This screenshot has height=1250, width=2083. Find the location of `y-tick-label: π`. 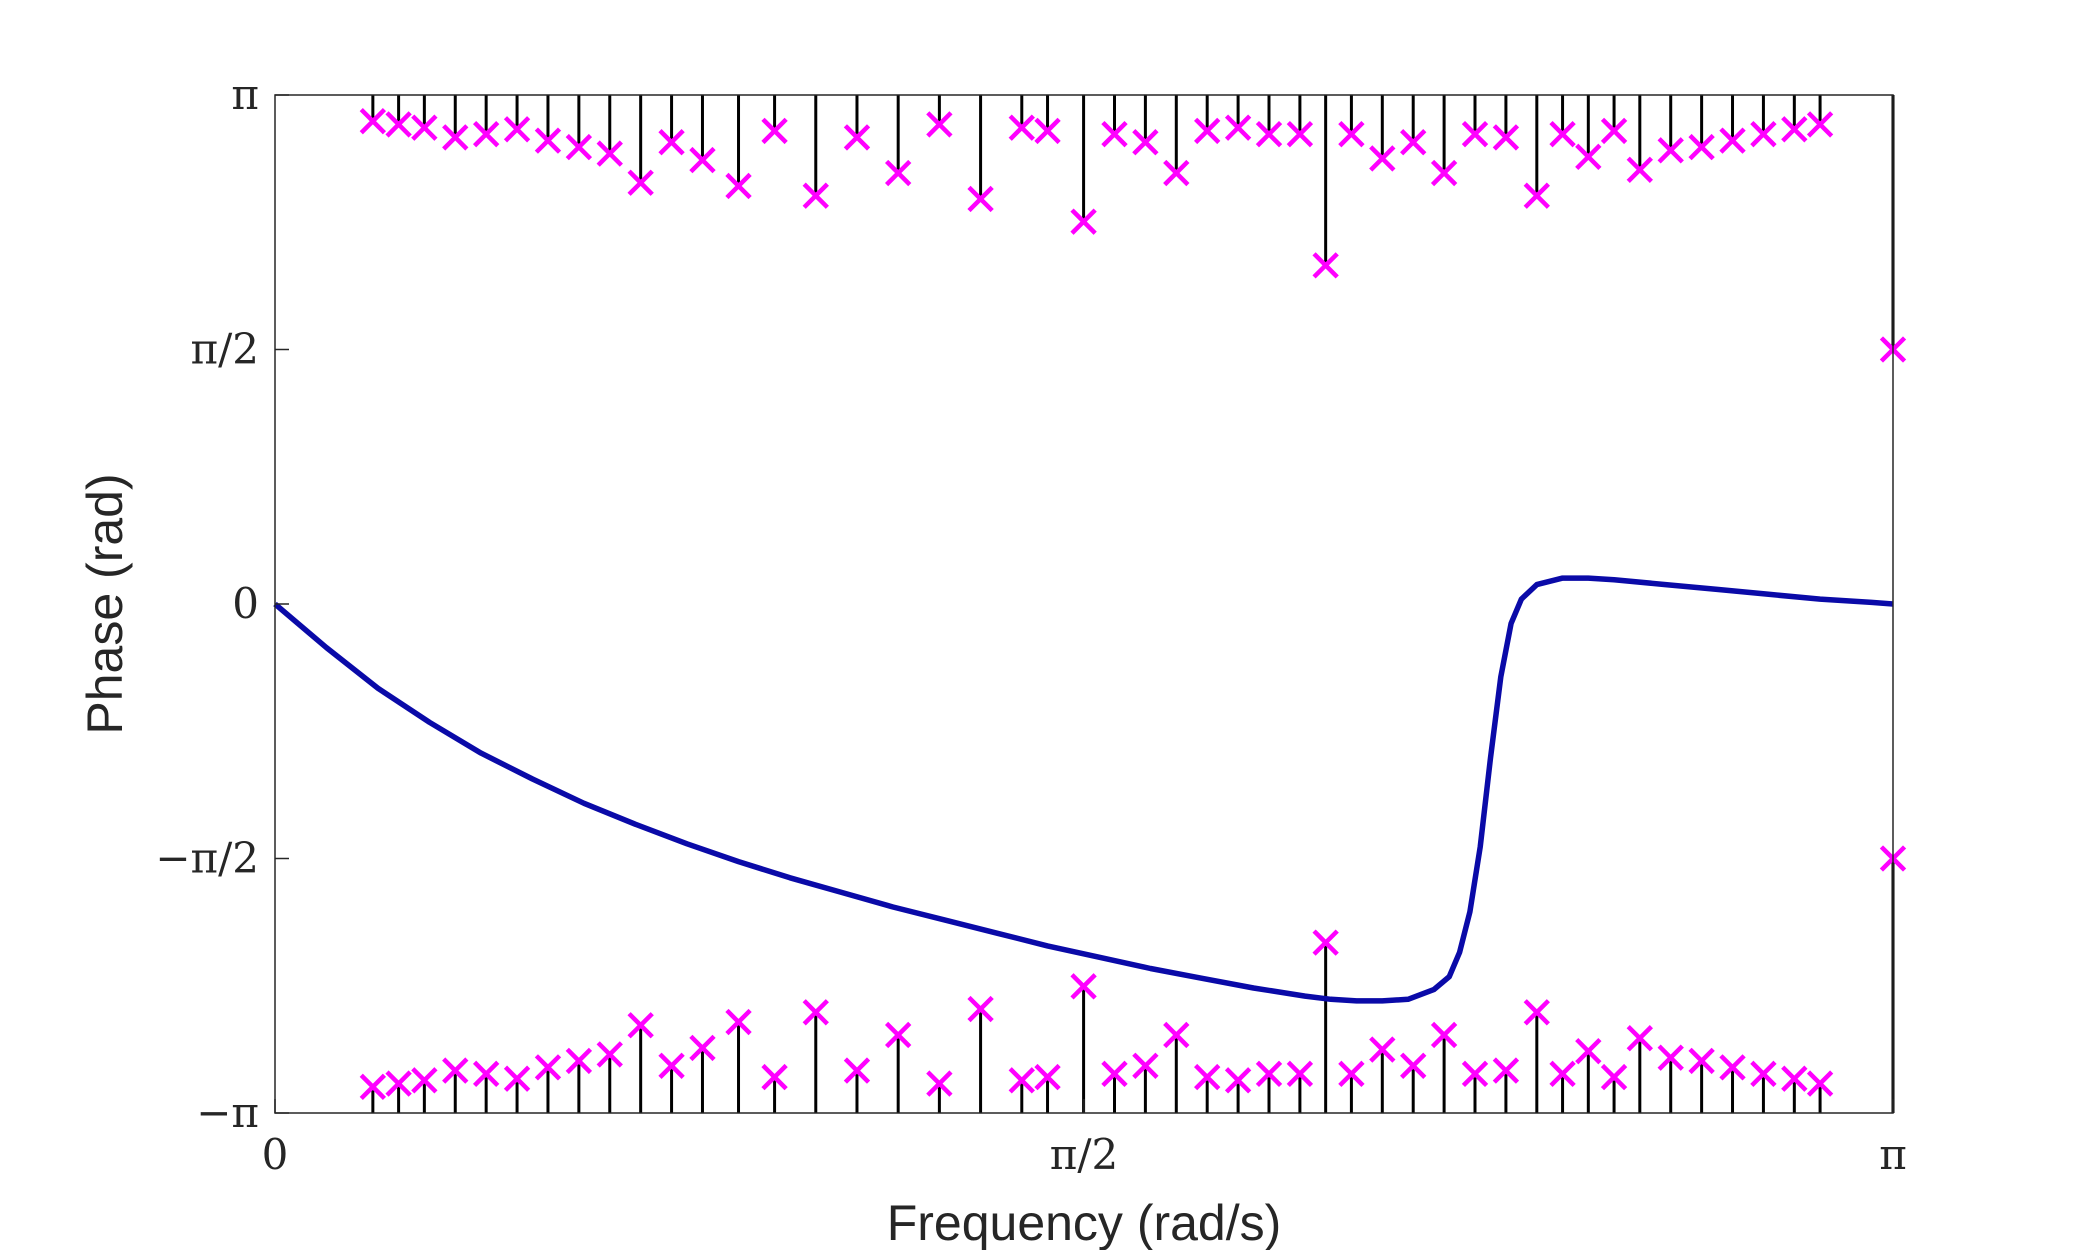

y-tick-label: π is located at coordinates (245, 94).